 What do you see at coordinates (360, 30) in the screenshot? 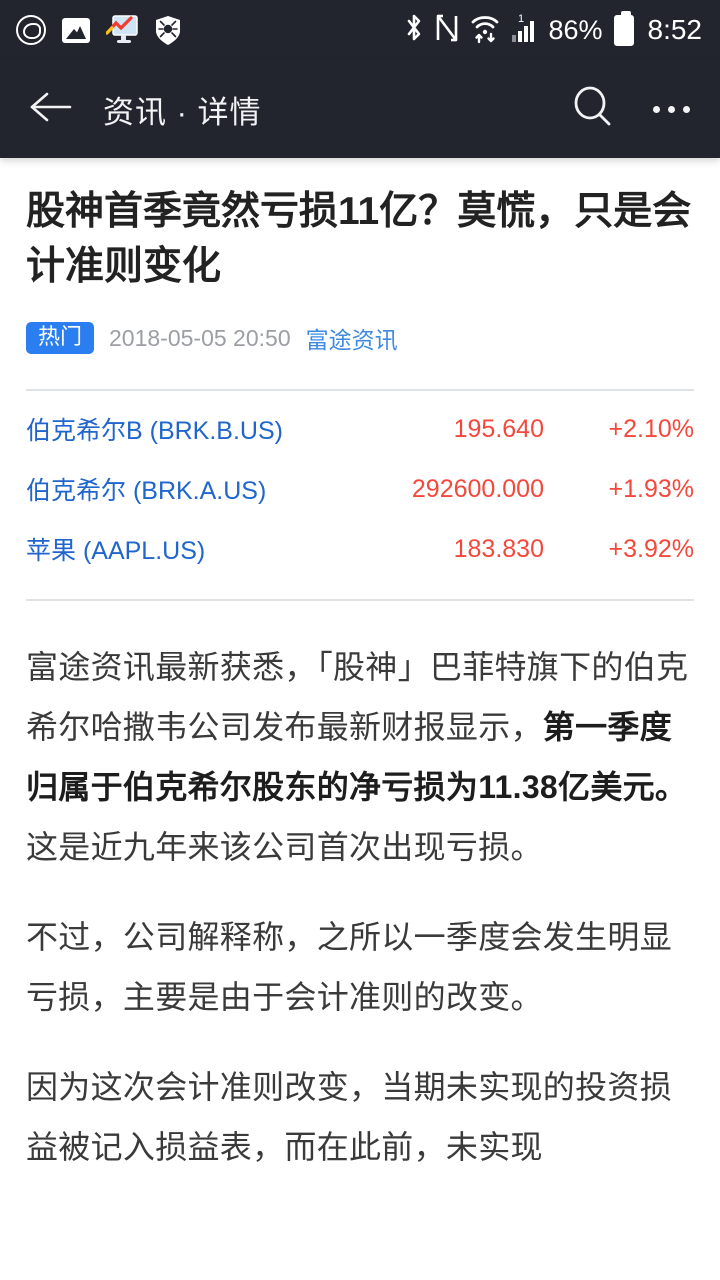
I see `status-bar: 1 86% 8:52` at bounding box center [360, 30].